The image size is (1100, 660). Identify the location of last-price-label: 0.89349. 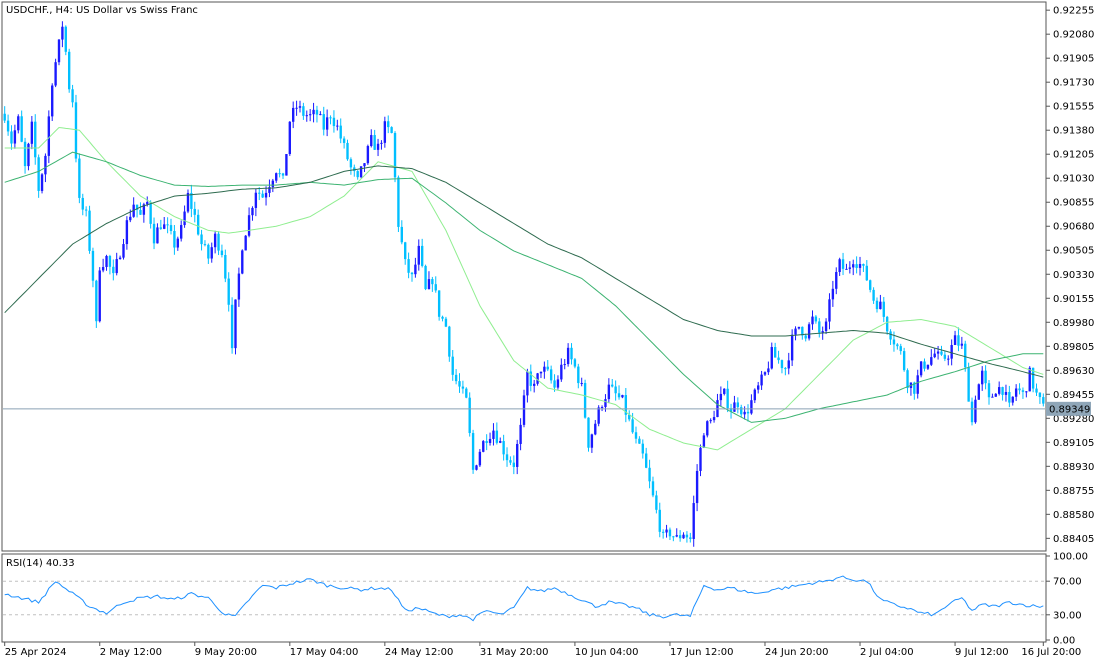
(1069, 409).